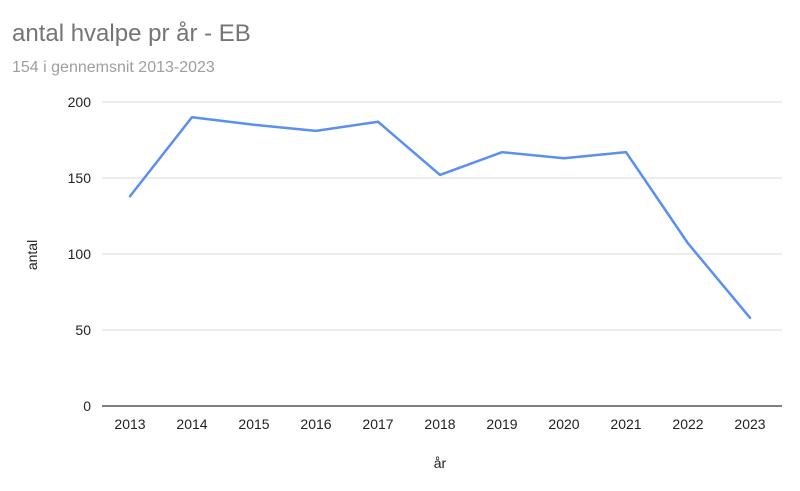 The height and width of the screenshot is (491, 800). I want to click on chart-title: antal hvalpe pr år - EB, so click(131, 33).